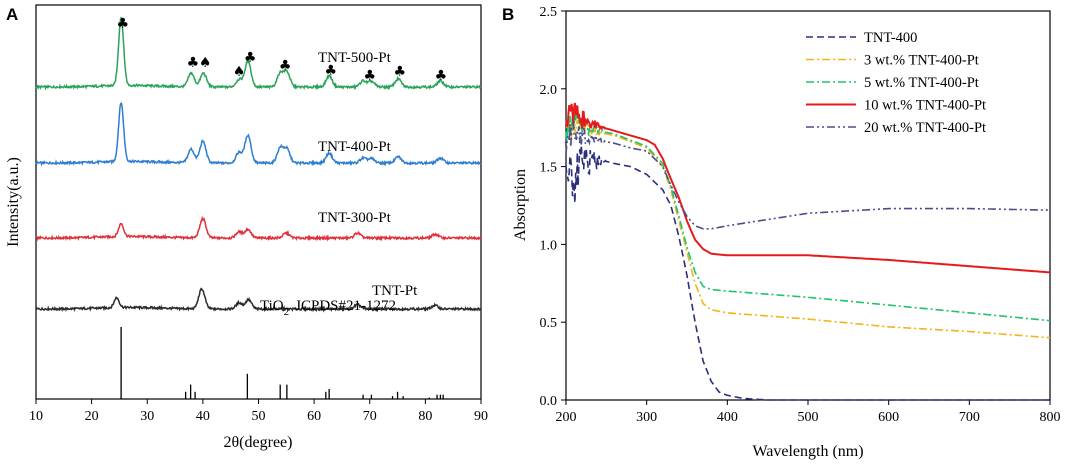  I want to click on panel-b-x-tick-label: 500, so click(808, 417).